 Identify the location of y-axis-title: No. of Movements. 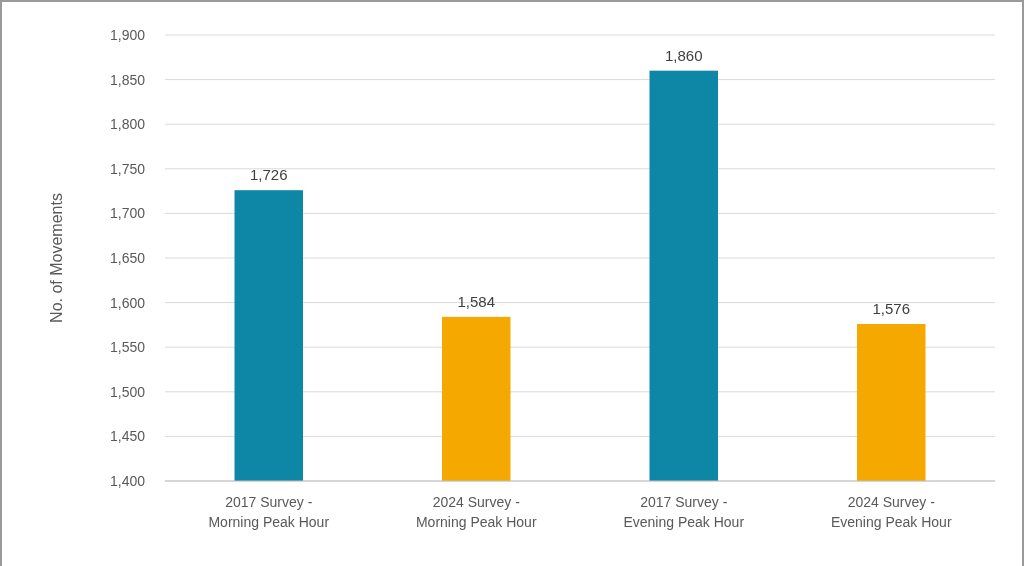
(56, 258).